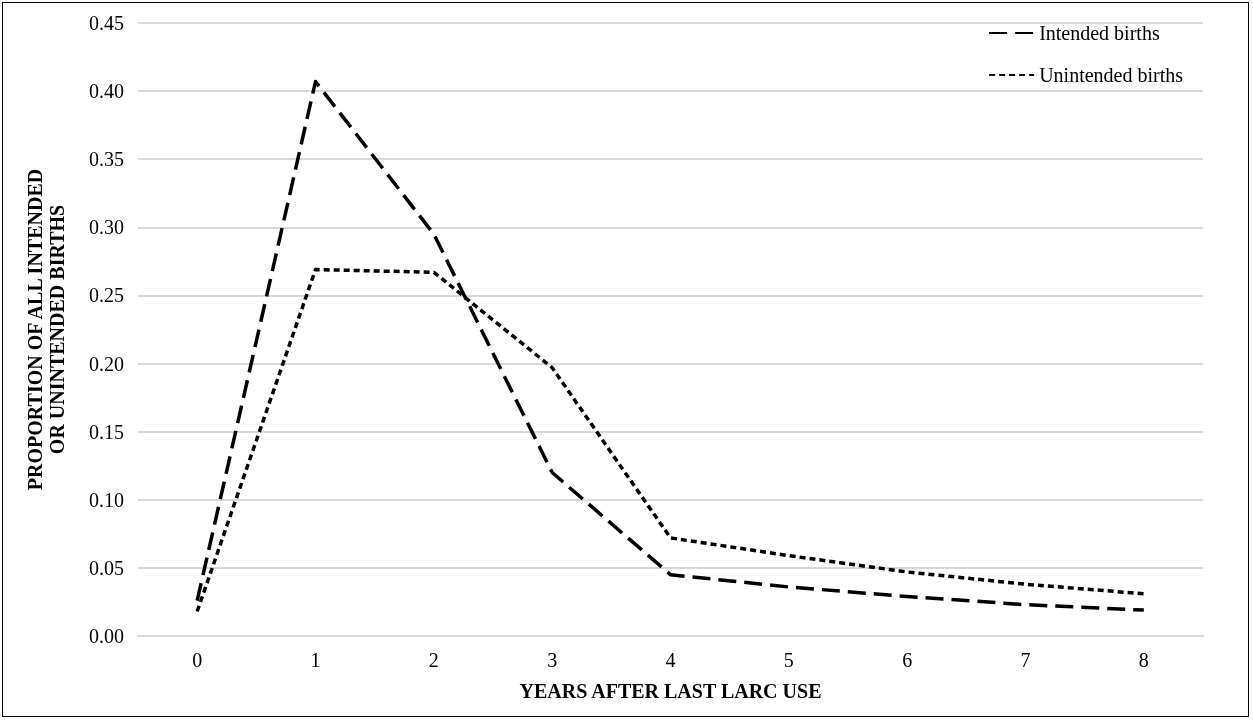 Image resolution: width=1253 pixels, height=721 pixels. I want to click on x-tick-label: 7, so click(1025, 660).